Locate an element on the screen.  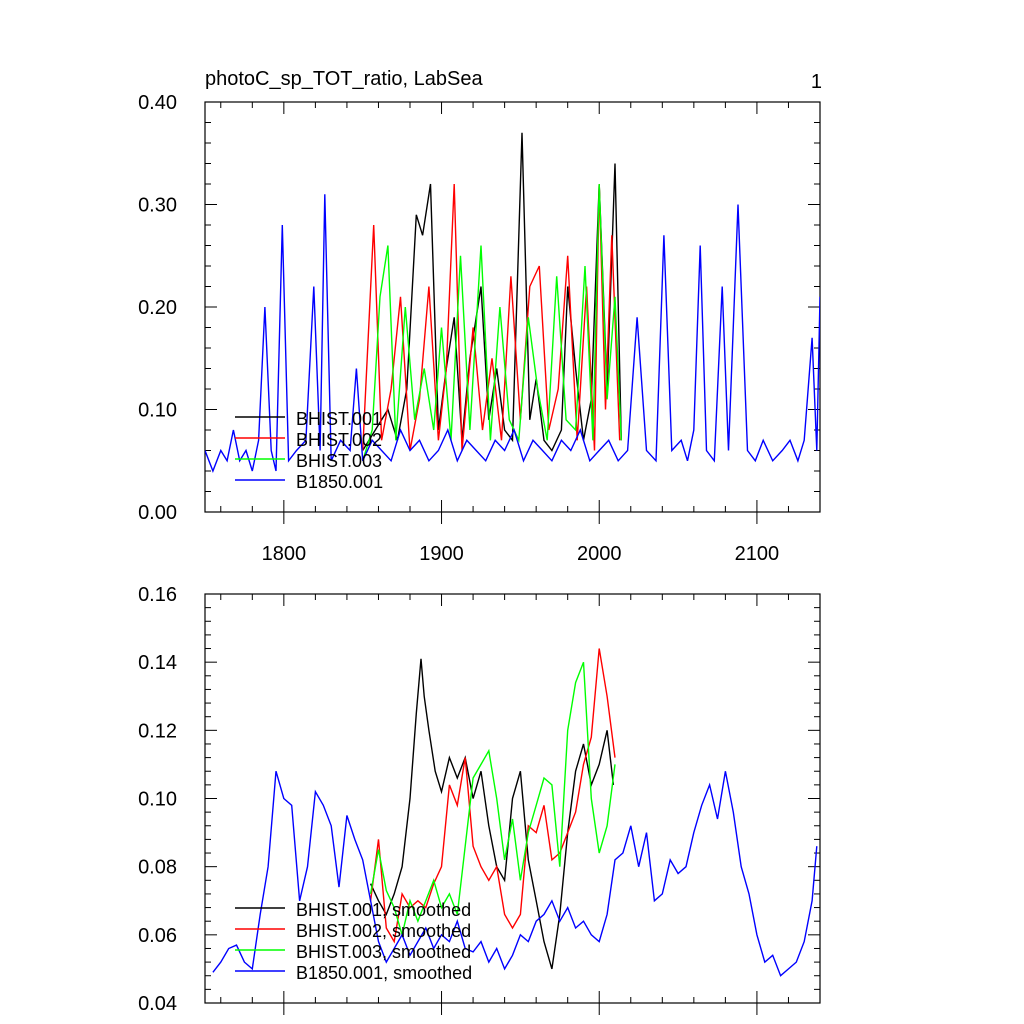
y-tick-label: 0.20 is located at coordinates (157, 308).